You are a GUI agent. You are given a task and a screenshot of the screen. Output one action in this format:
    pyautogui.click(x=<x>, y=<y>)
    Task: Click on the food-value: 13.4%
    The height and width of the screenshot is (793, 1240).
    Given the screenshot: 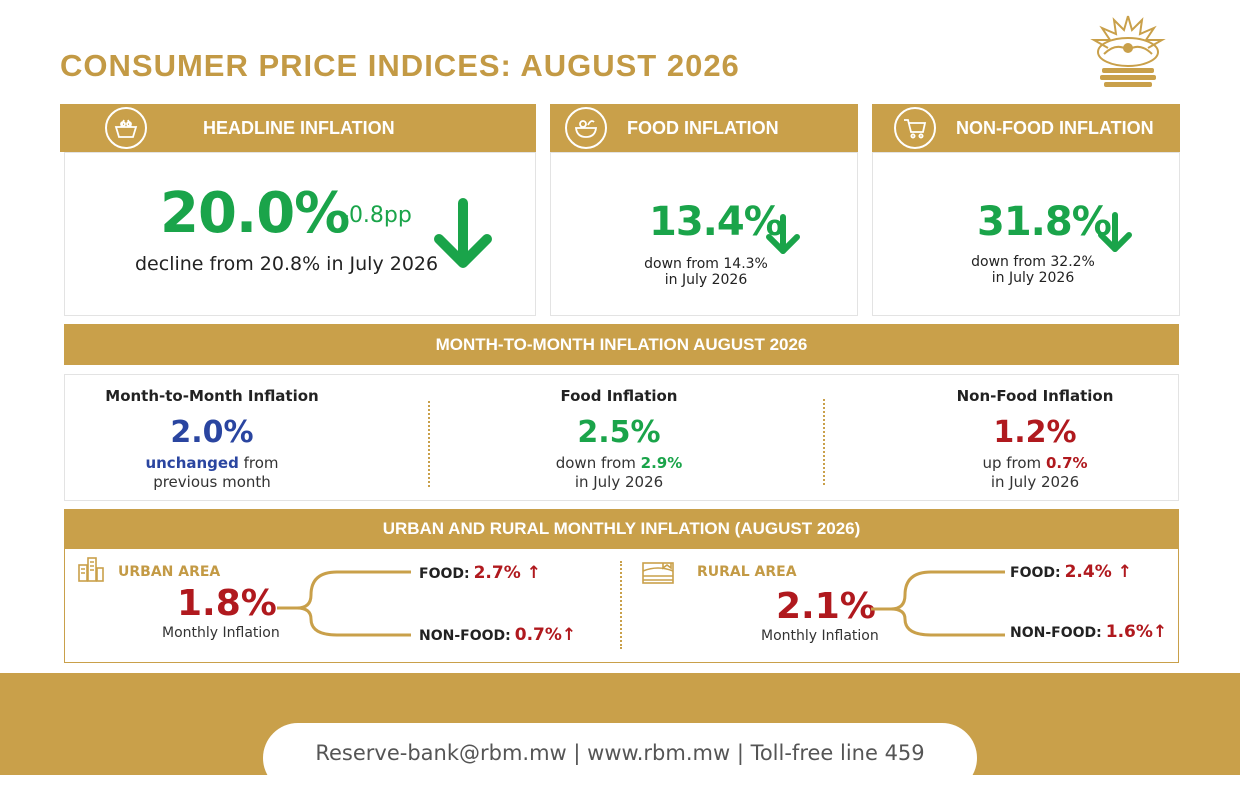 What is the action you would take?
    pyautogui.click(x=716, y=222)
    